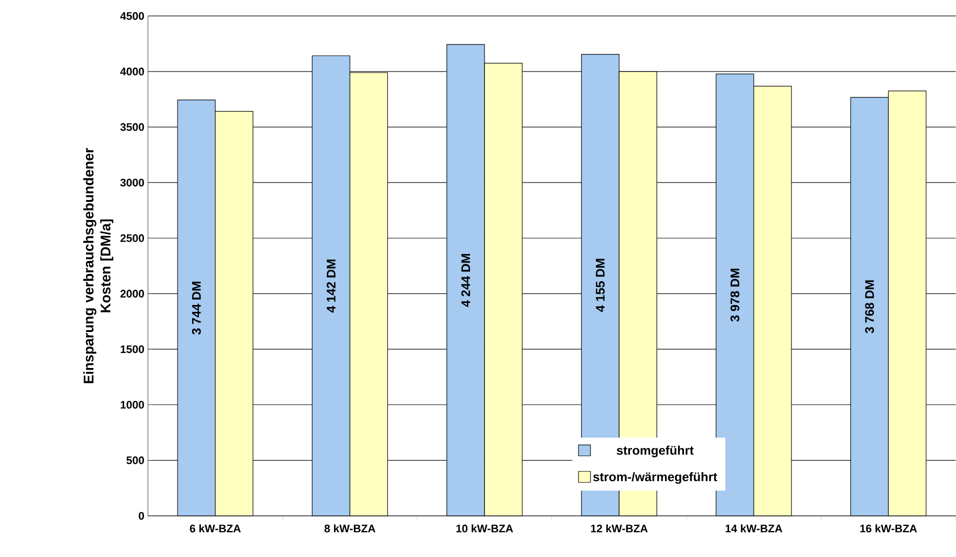 The width and height of the screenshot is (956, 557). What do you see at coordinates (485, 528) in the screenshot?
I see `x-tick-label: 10 kW-BZA` at bounding box center [485, 528].